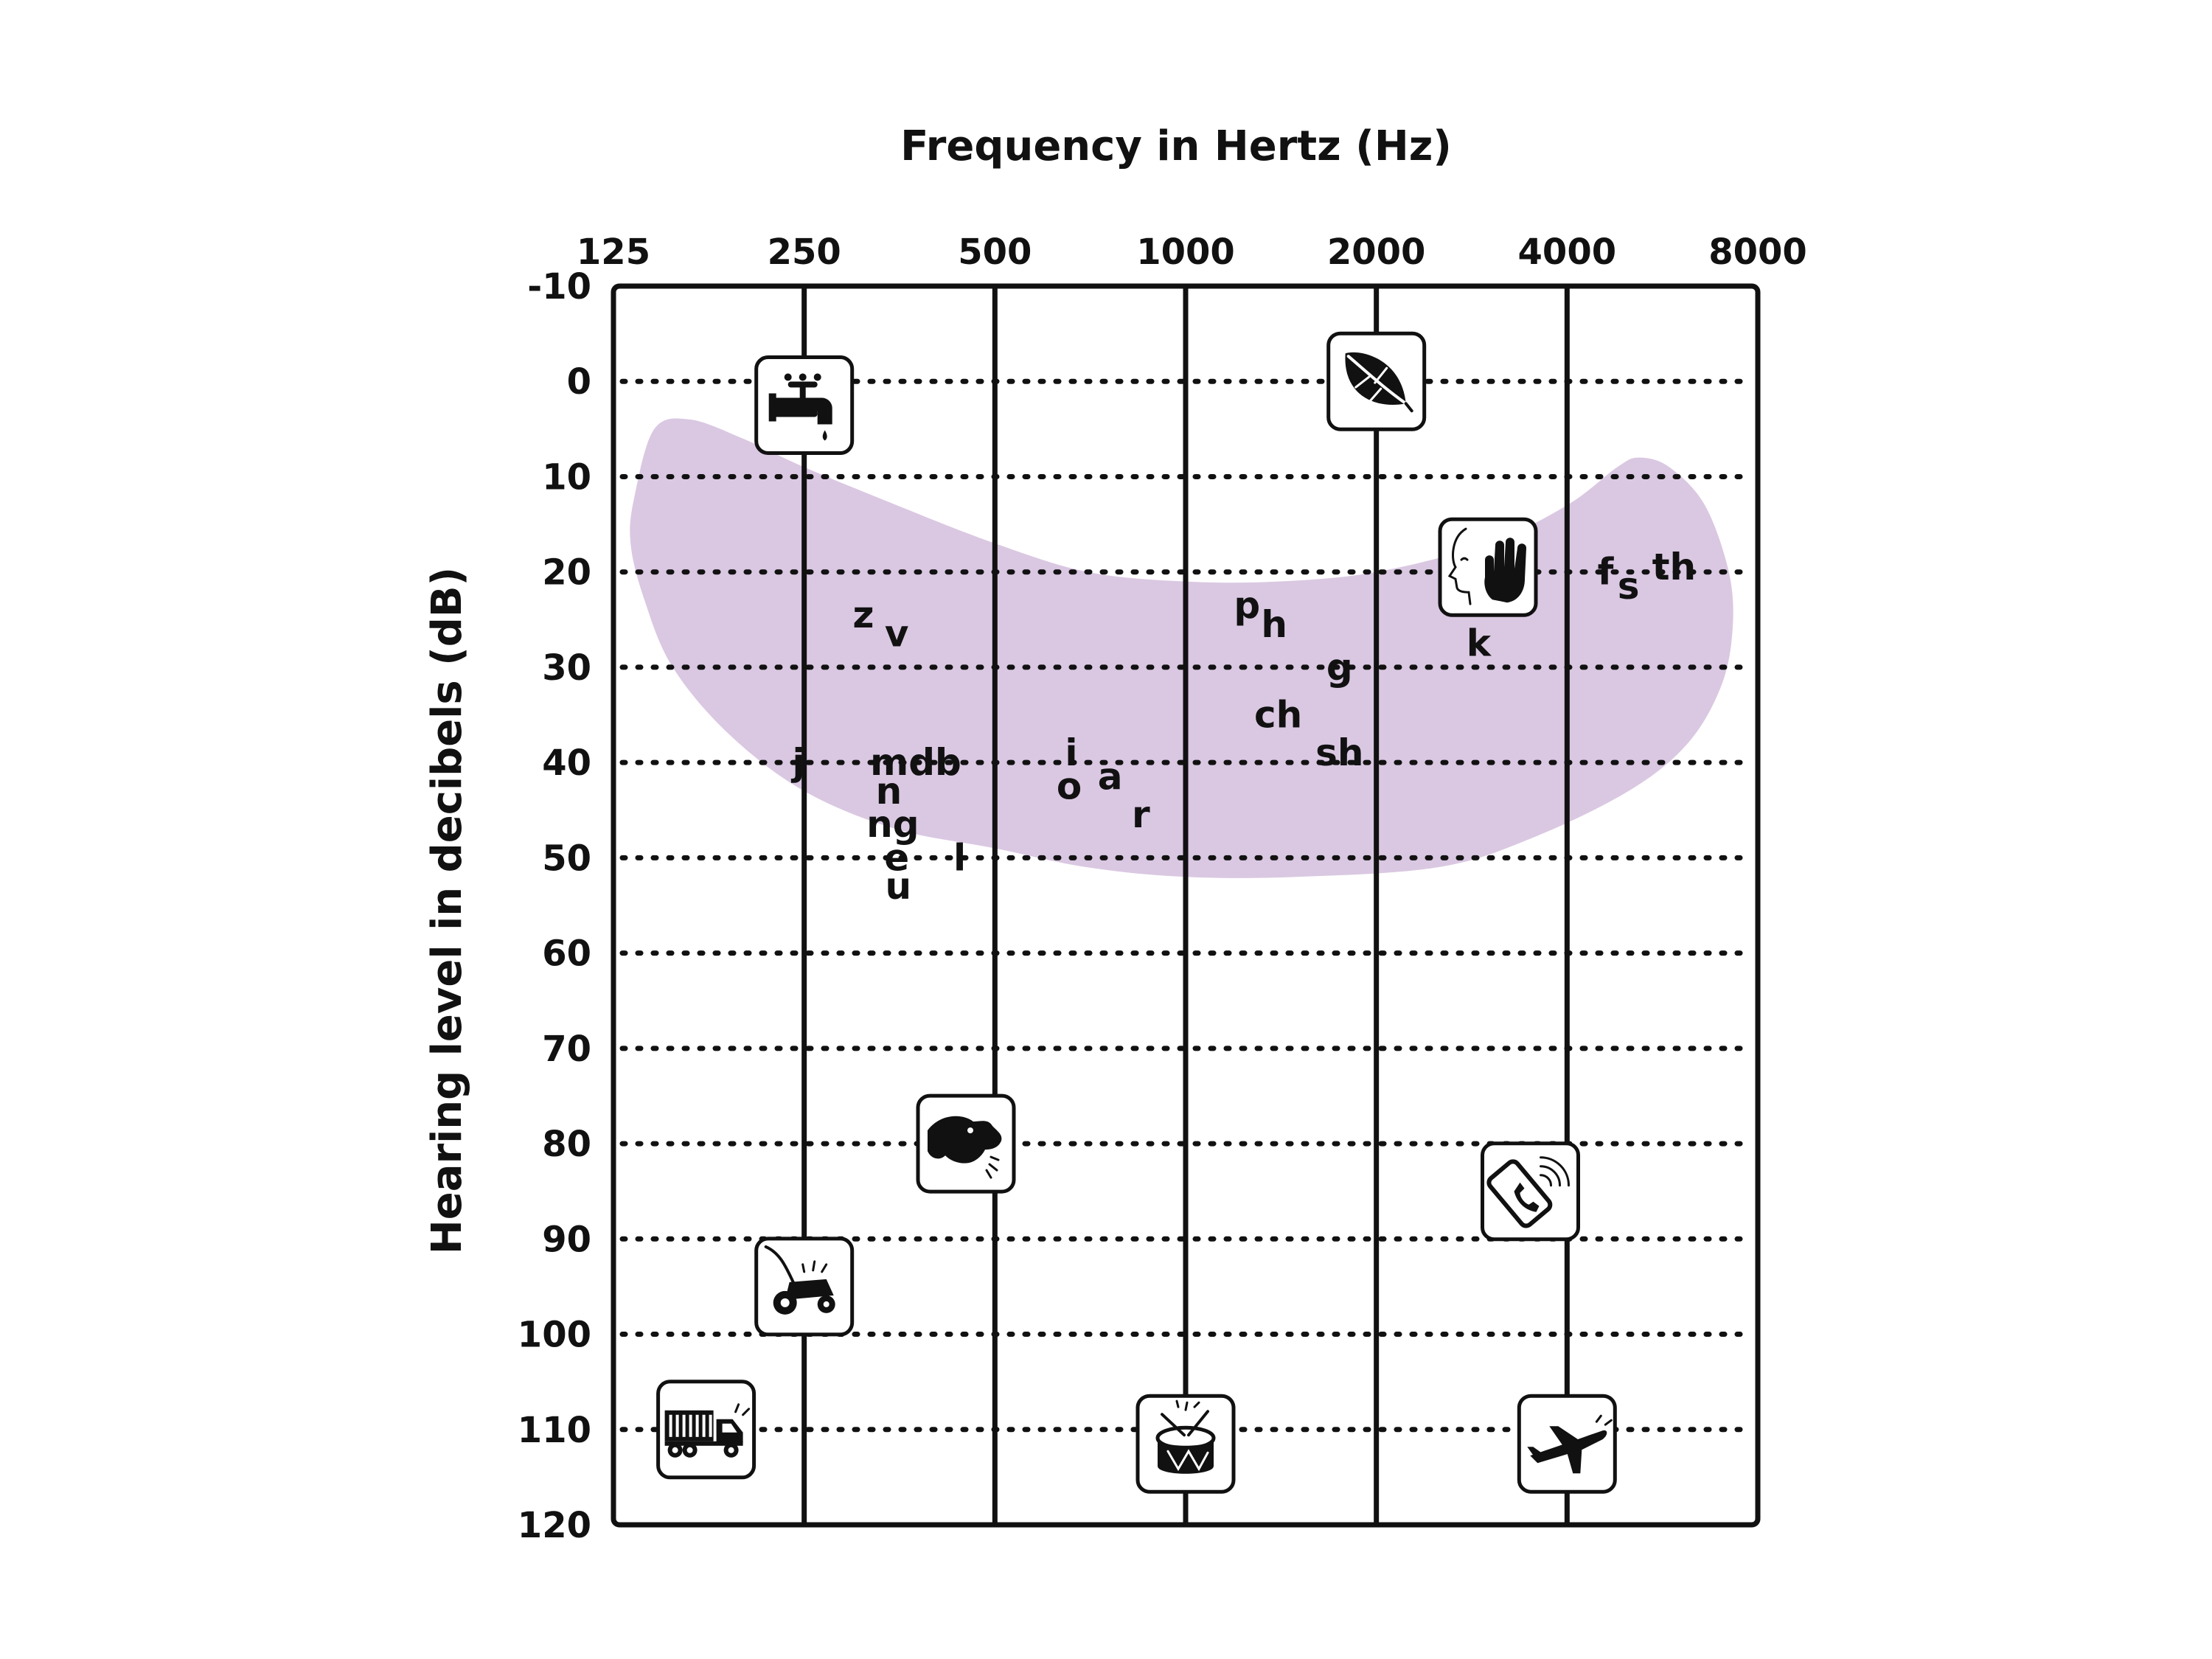 This screenshot has height=1659, width=2212. I want to click on x-tick-label: 250, so click(804, 252).